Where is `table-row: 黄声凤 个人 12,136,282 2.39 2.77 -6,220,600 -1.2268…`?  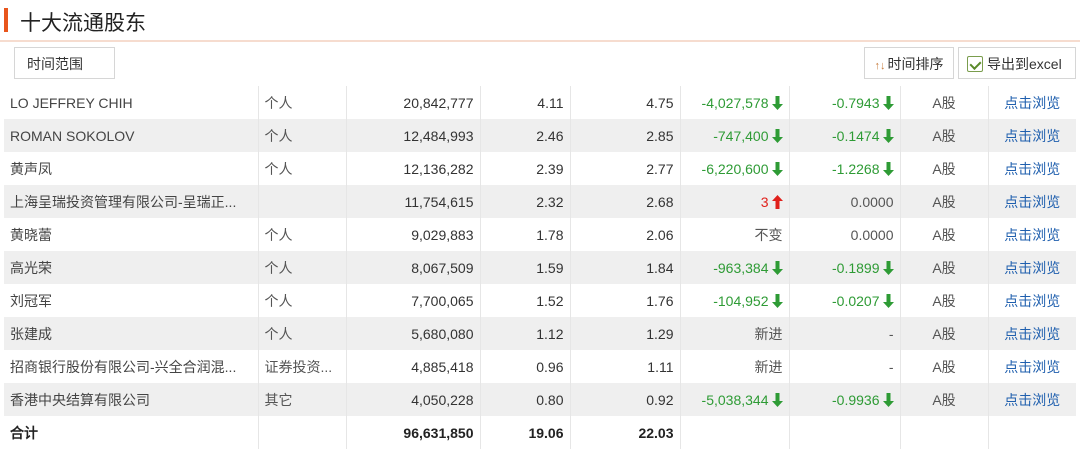
table-row: 黄声凤 个人 12,136,282 2.39 2.77 -6,220,600 -1.2268… is located at coordinates (540, 168).